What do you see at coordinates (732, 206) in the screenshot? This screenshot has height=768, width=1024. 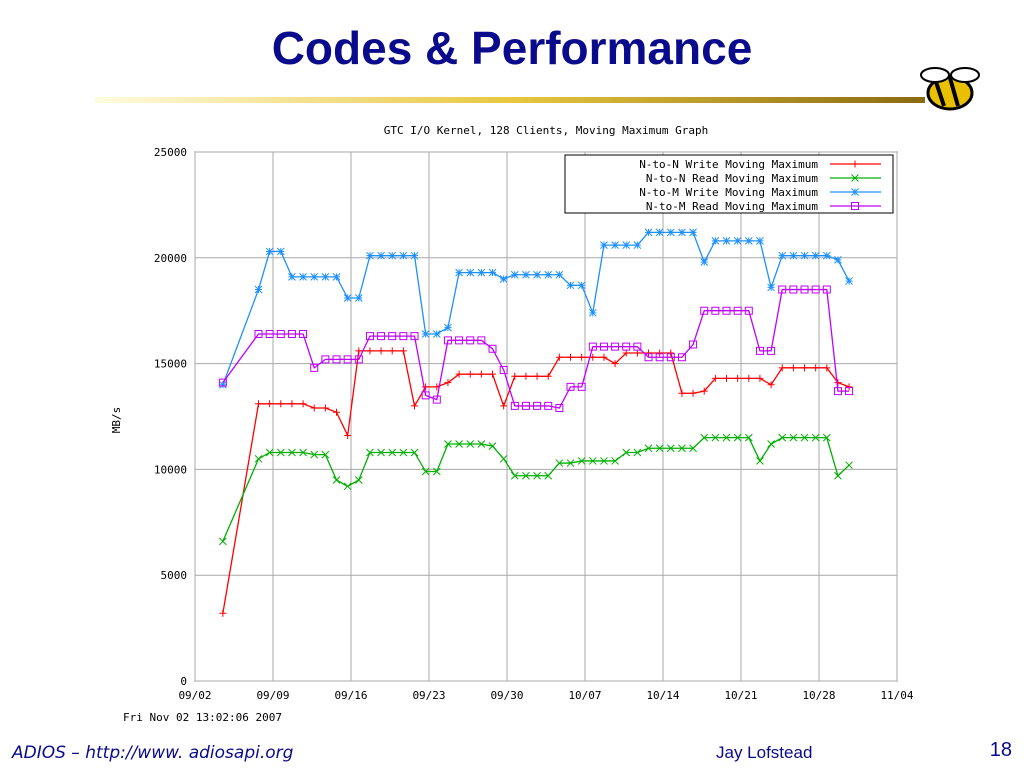 I see `legend-label: N-to-M Read Moving Maximum` at bounding box center [732, 206].